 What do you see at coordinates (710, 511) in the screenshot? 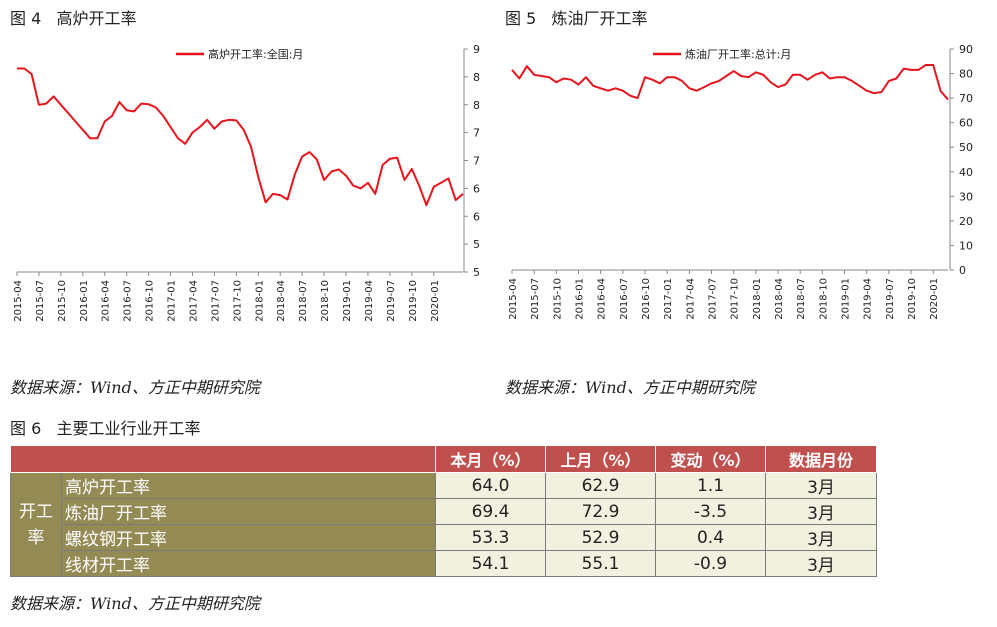
I see `row-change: -3.5` at bounding box center [710, 511].